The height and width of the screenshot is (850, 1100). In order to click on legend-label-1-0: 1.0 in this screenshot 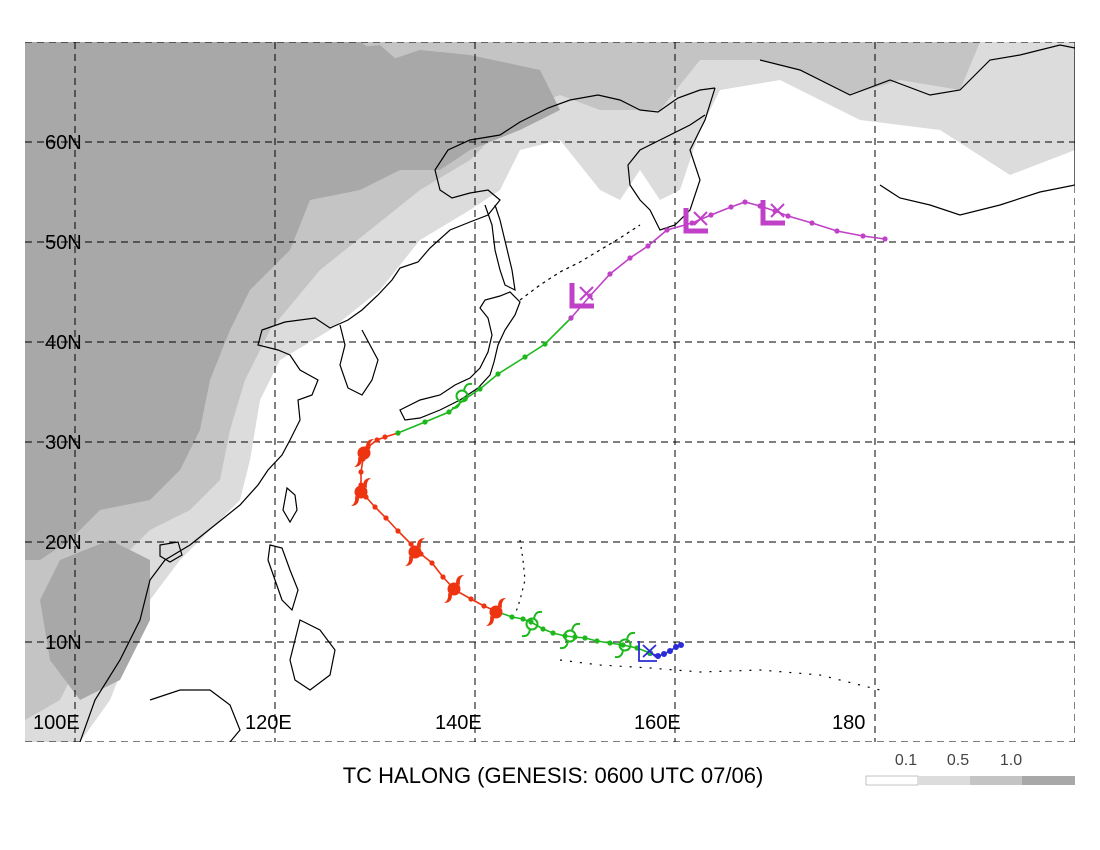, I will do `click(1011, 760)`.